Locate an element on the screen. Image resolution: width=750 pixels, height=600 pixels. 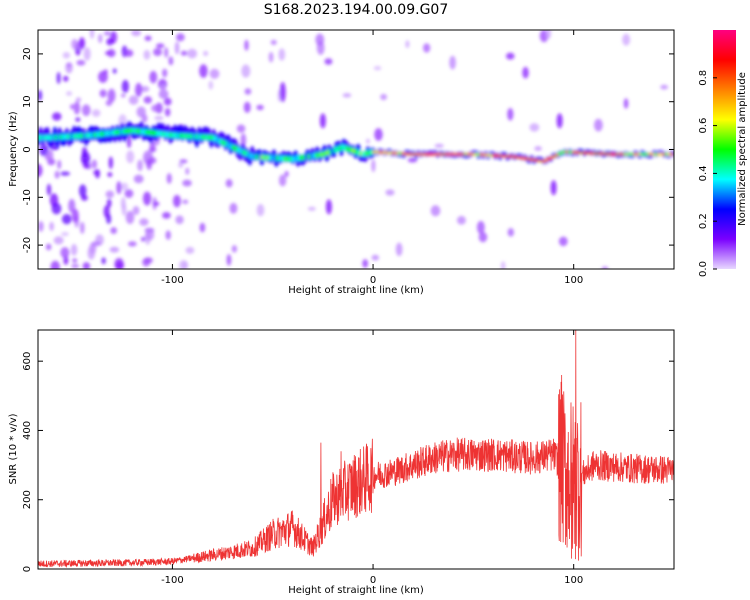
y-tick-label: -20 is located at coordinates (27, 245).